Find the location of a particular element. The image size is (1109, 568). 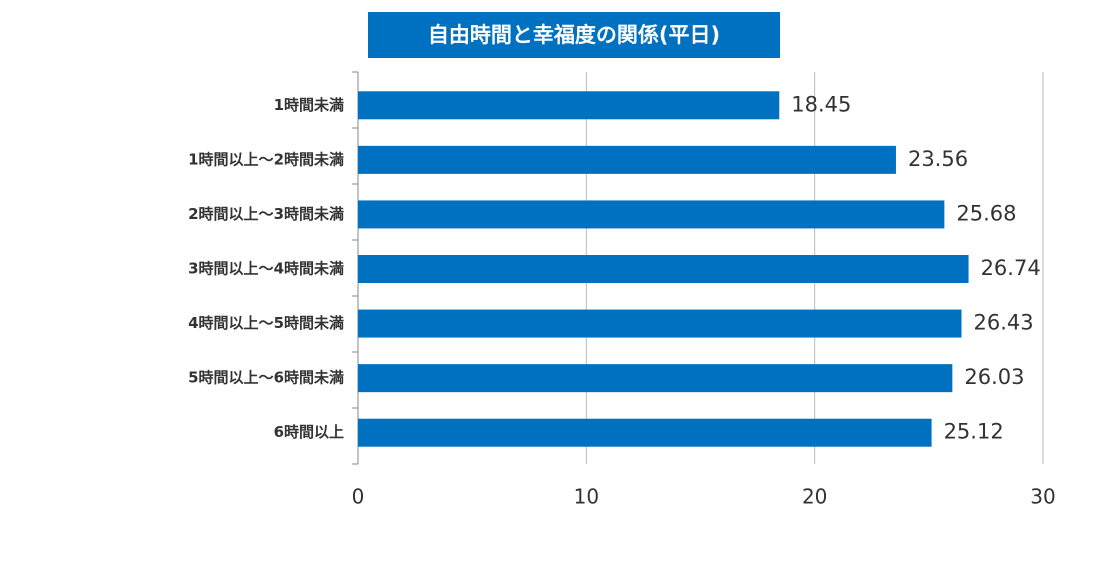

x-tick-label: 30 is located at coordinates (1042, 497).